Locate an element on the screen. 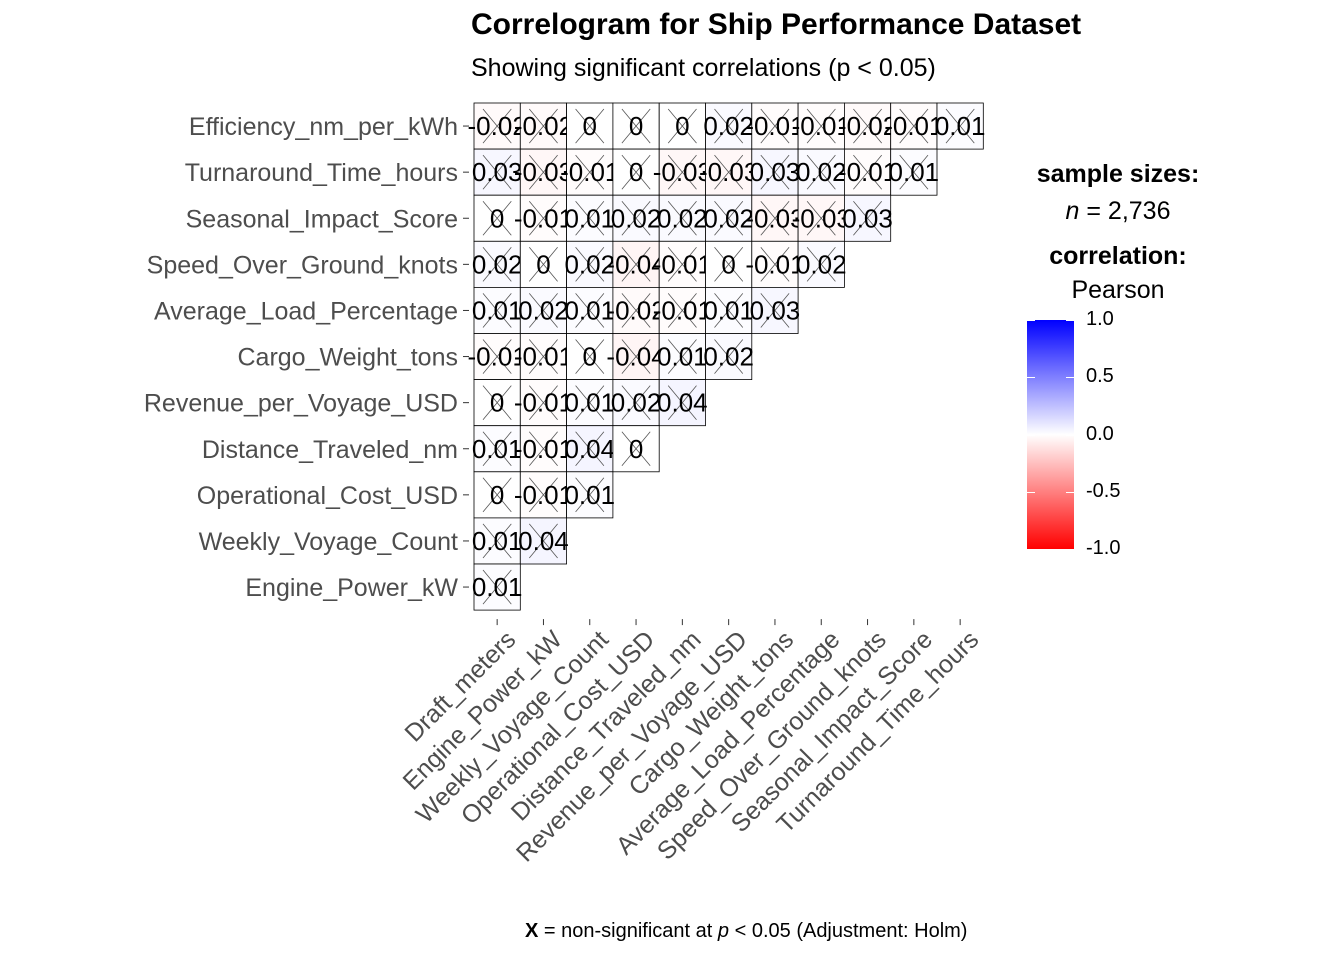 The height and width of the screenshot is (960, 1344). y-label-average-load-percentage: Average_Load_Percentage is located at coordinates (306, 311).